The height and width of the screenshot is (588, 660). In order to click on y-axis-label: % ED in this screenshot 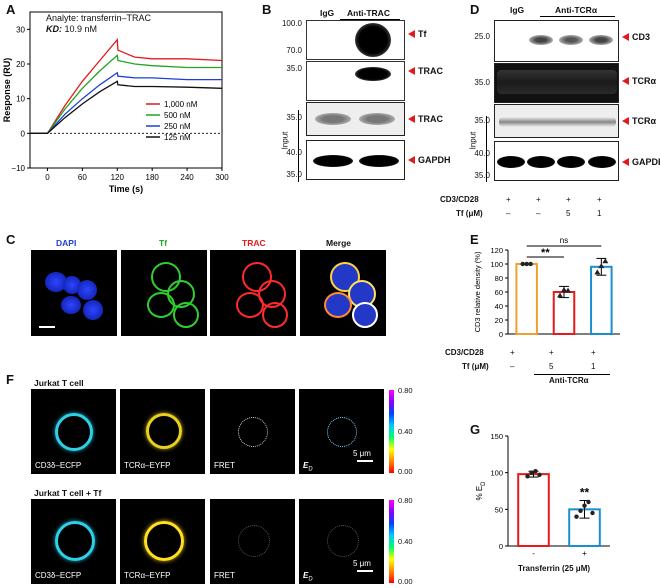, I will do `click(481, 491)`.